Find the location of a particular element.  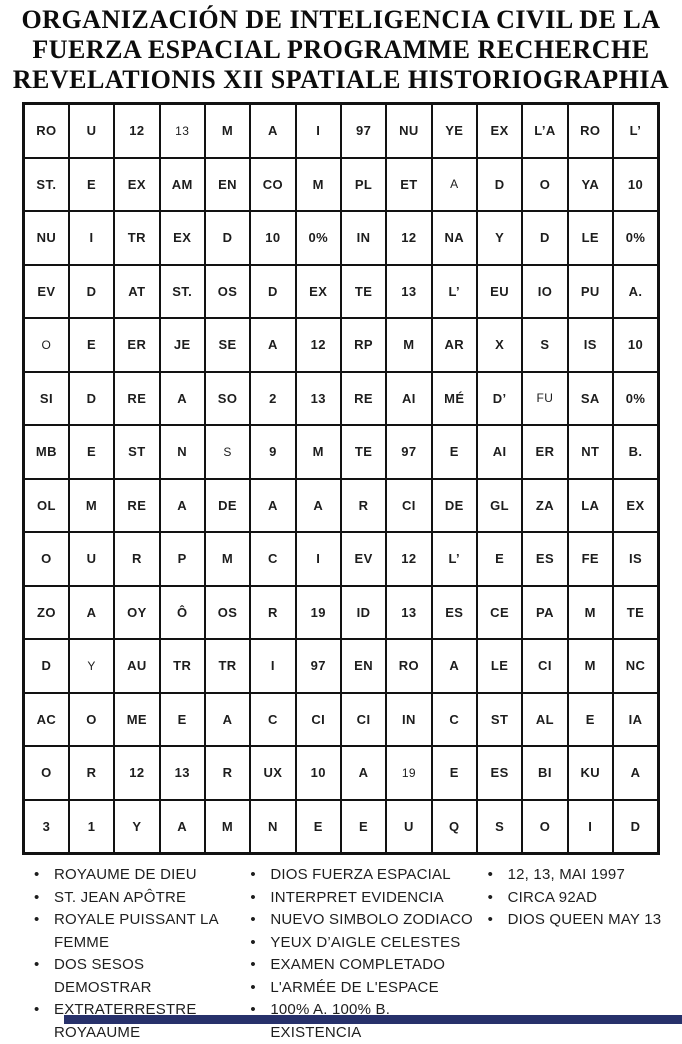

grid-cell: EX is located at coordinates (137, 184).